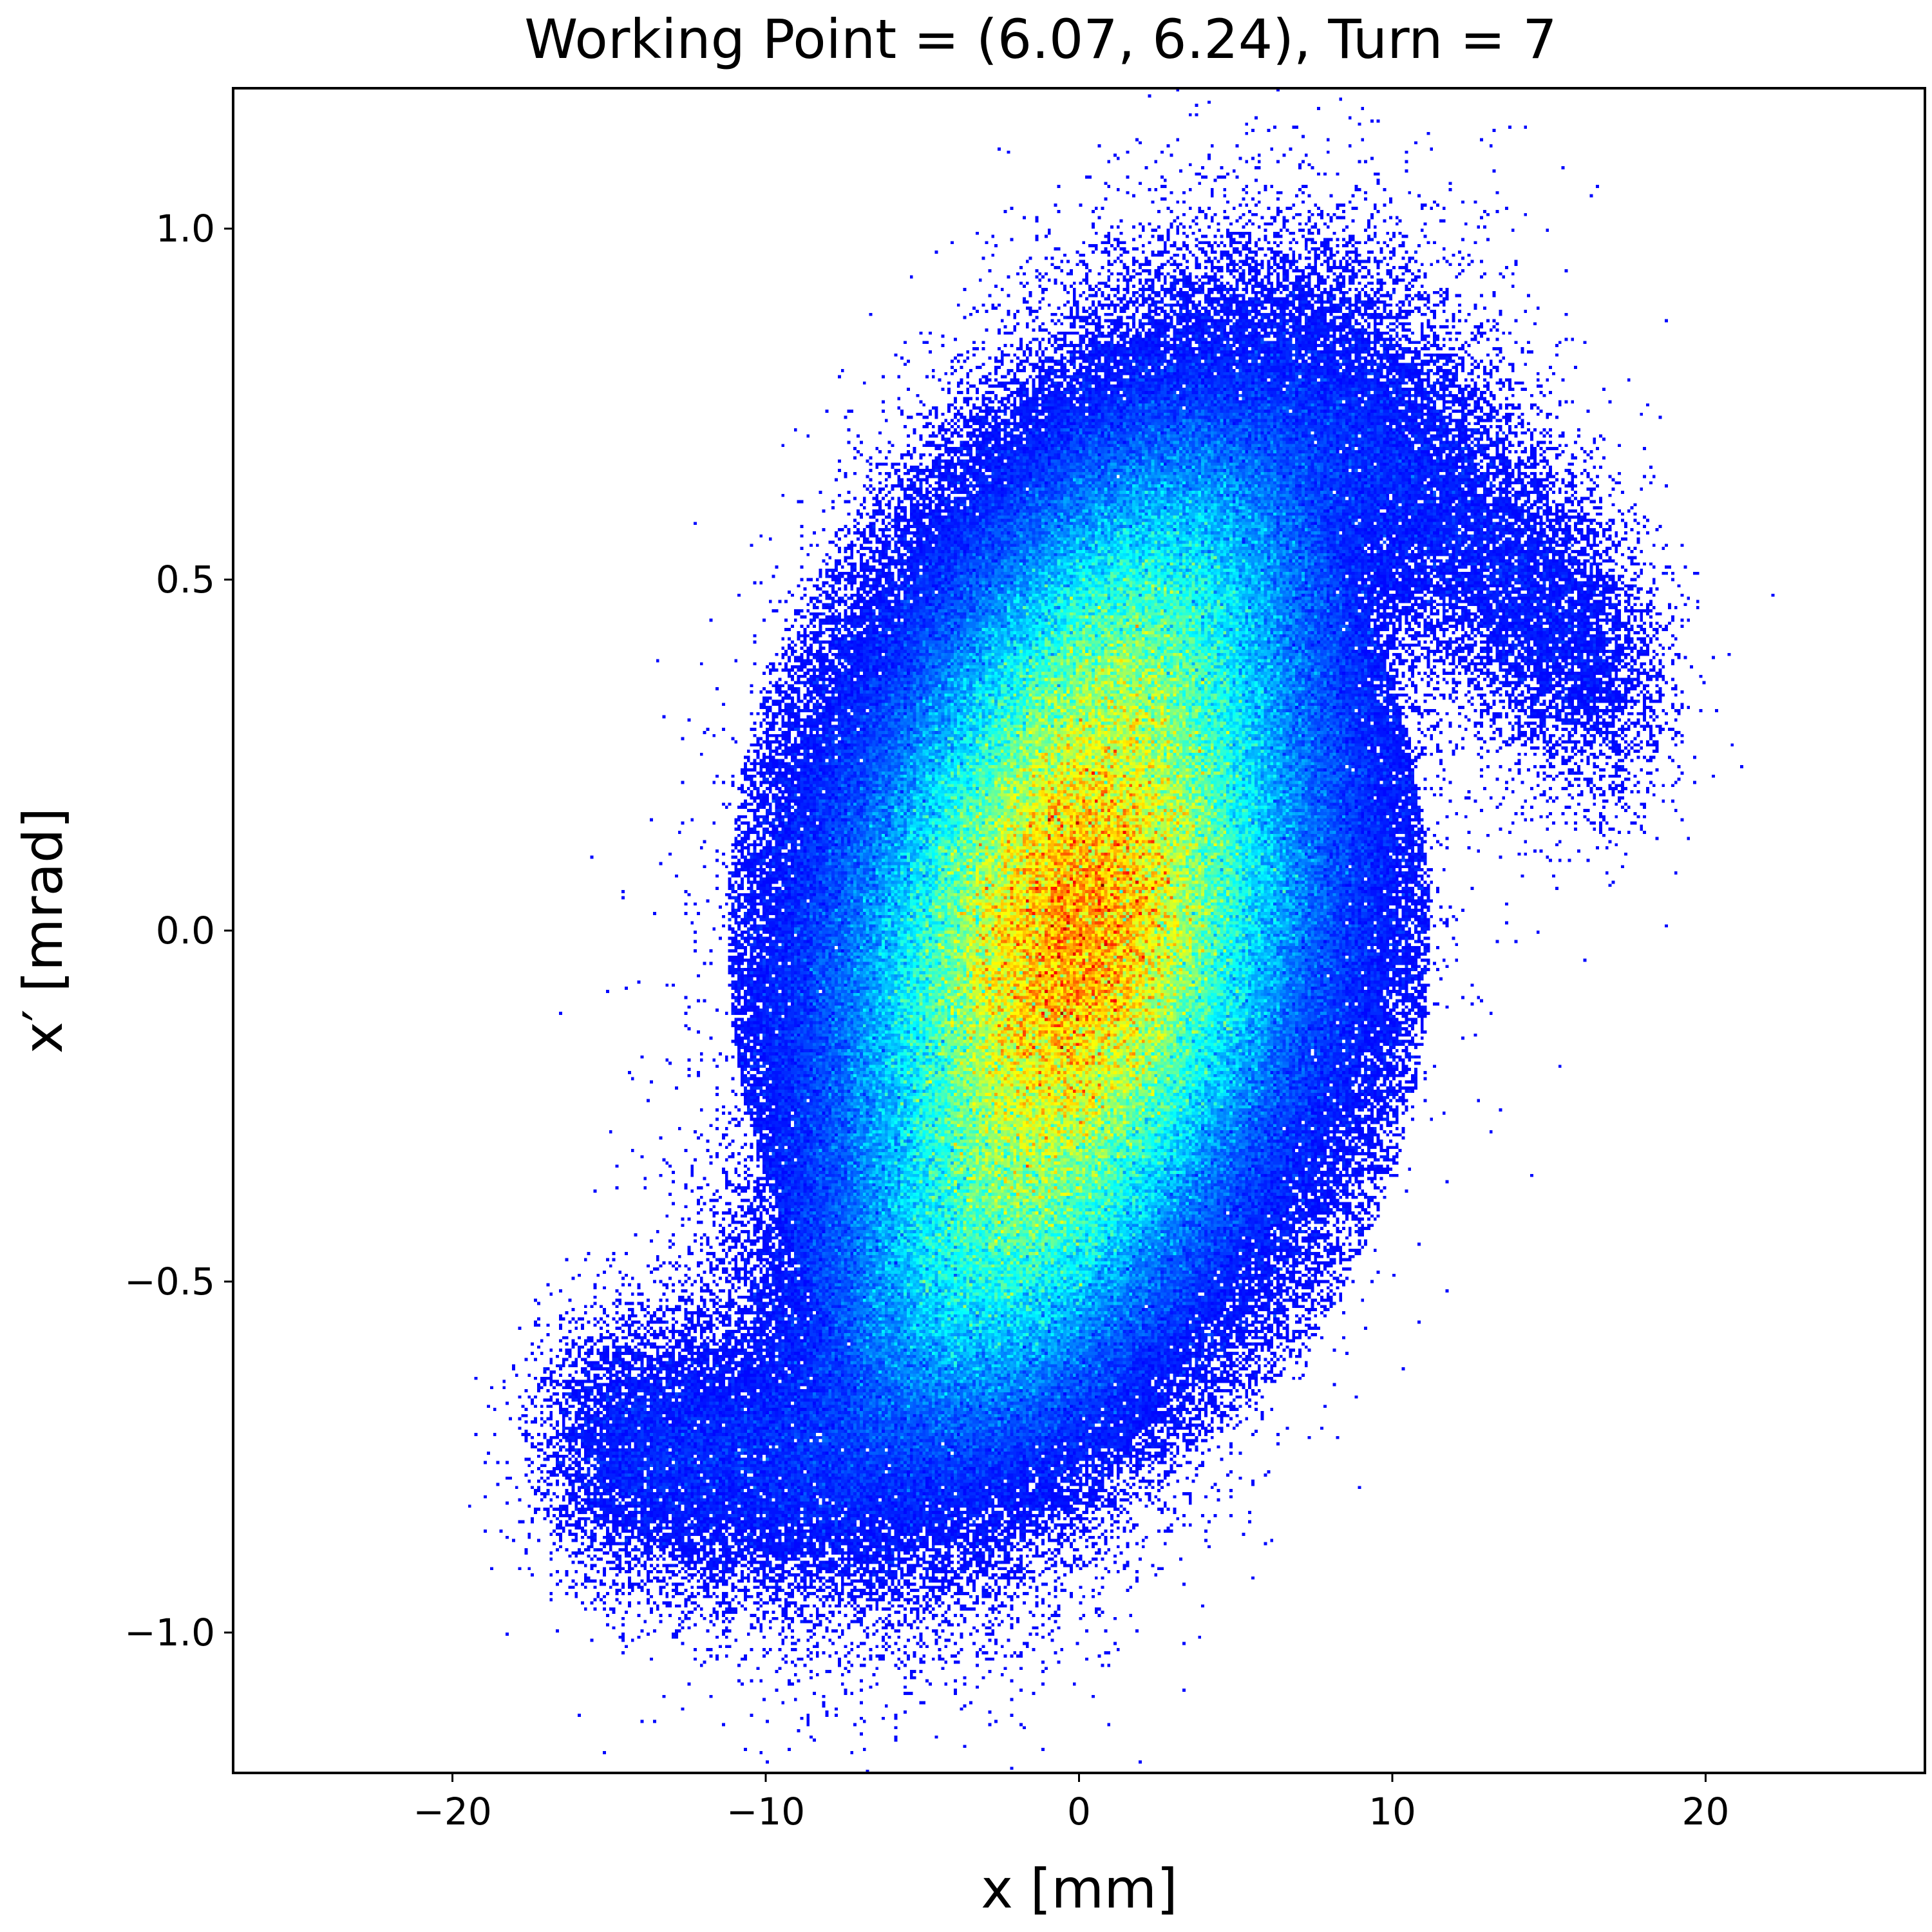 This screenshot has width=1932, height=1932. I want to click on x-tick-label: −20, so click(452, 1812).